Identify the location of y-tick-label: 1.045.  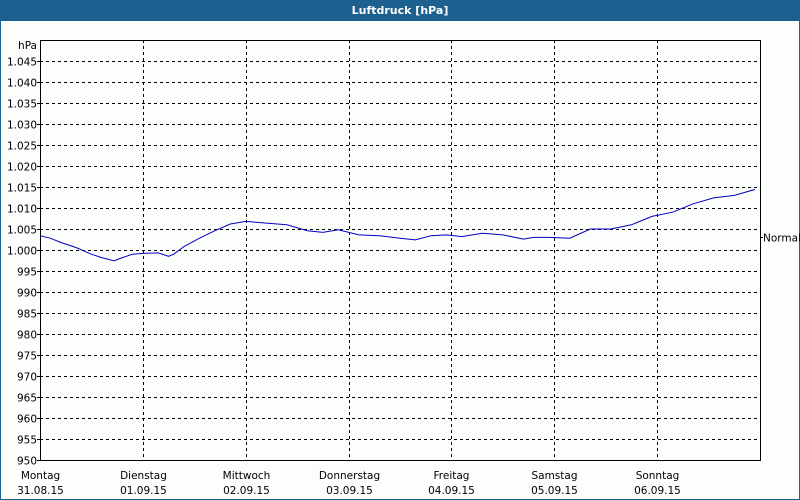
(22, 63).